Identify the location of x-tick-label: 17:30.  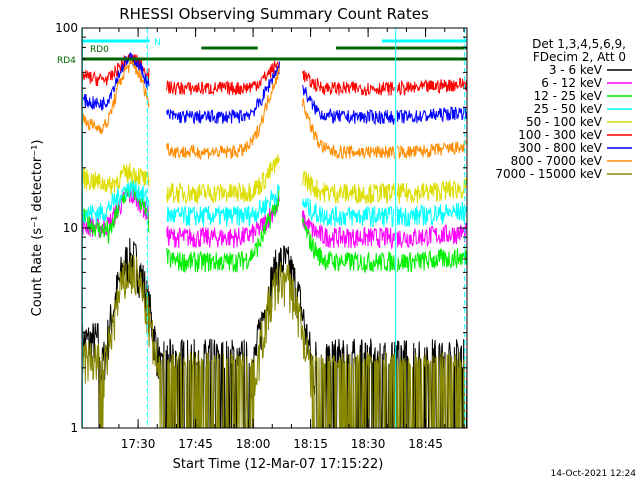
(138, 444).